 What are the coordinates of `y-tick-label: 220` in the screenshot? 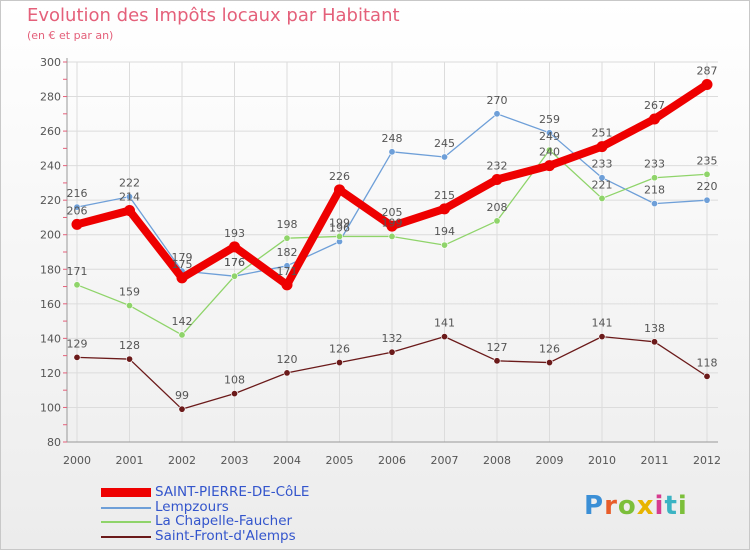 It's located at (50, 200).